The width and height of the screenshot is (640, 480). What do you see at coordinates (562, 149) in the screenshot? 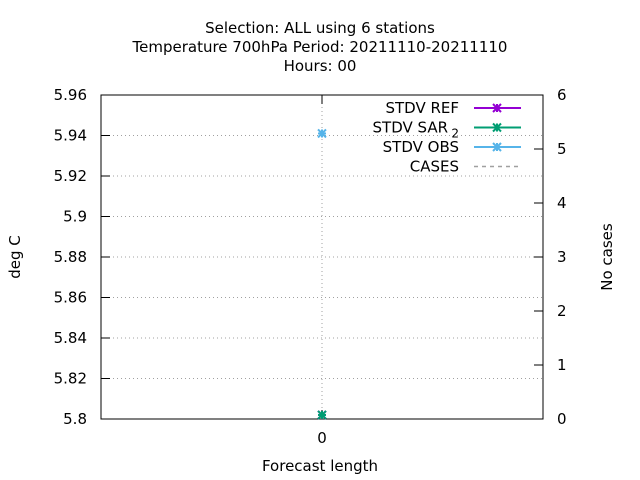
I see `y-right-tick-label: 5` at bounding box center [562, 149].